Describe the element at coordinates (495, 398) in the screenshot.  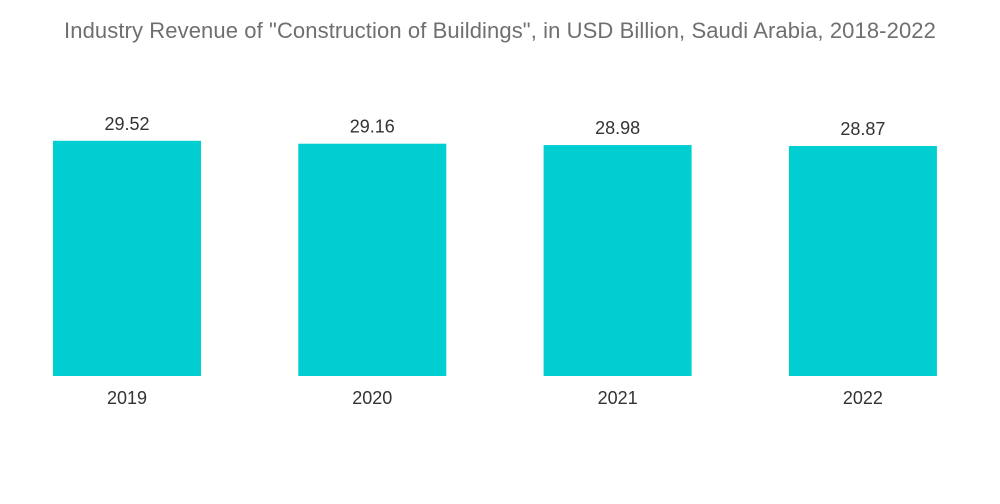
I see `x-tick-labels-layer: 2019 2020 2021 2022` at that location.